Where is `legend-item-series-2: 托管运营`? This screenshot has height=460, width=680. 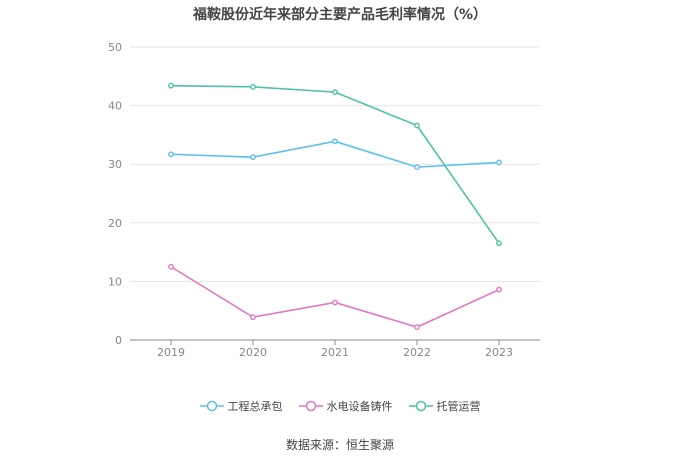 legend-item-series-2: 托管运营 is located at coordinates (444, 406).